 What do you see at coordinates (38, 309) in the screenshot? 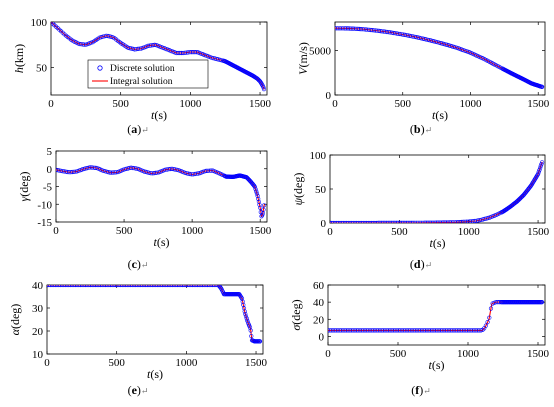
I see `y-tick-label: 30` at bounding box center [38, 309].